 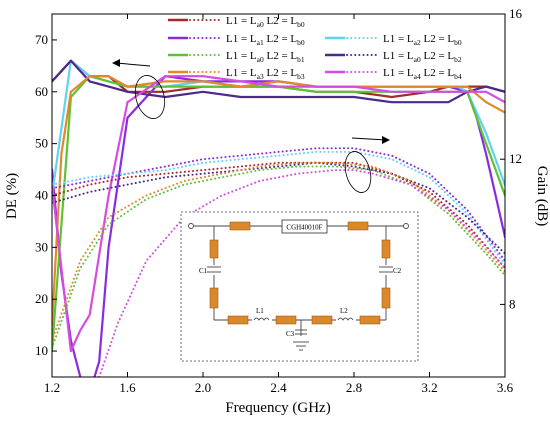 I want to click on tline-right-upper, so click(x=386, y=249).